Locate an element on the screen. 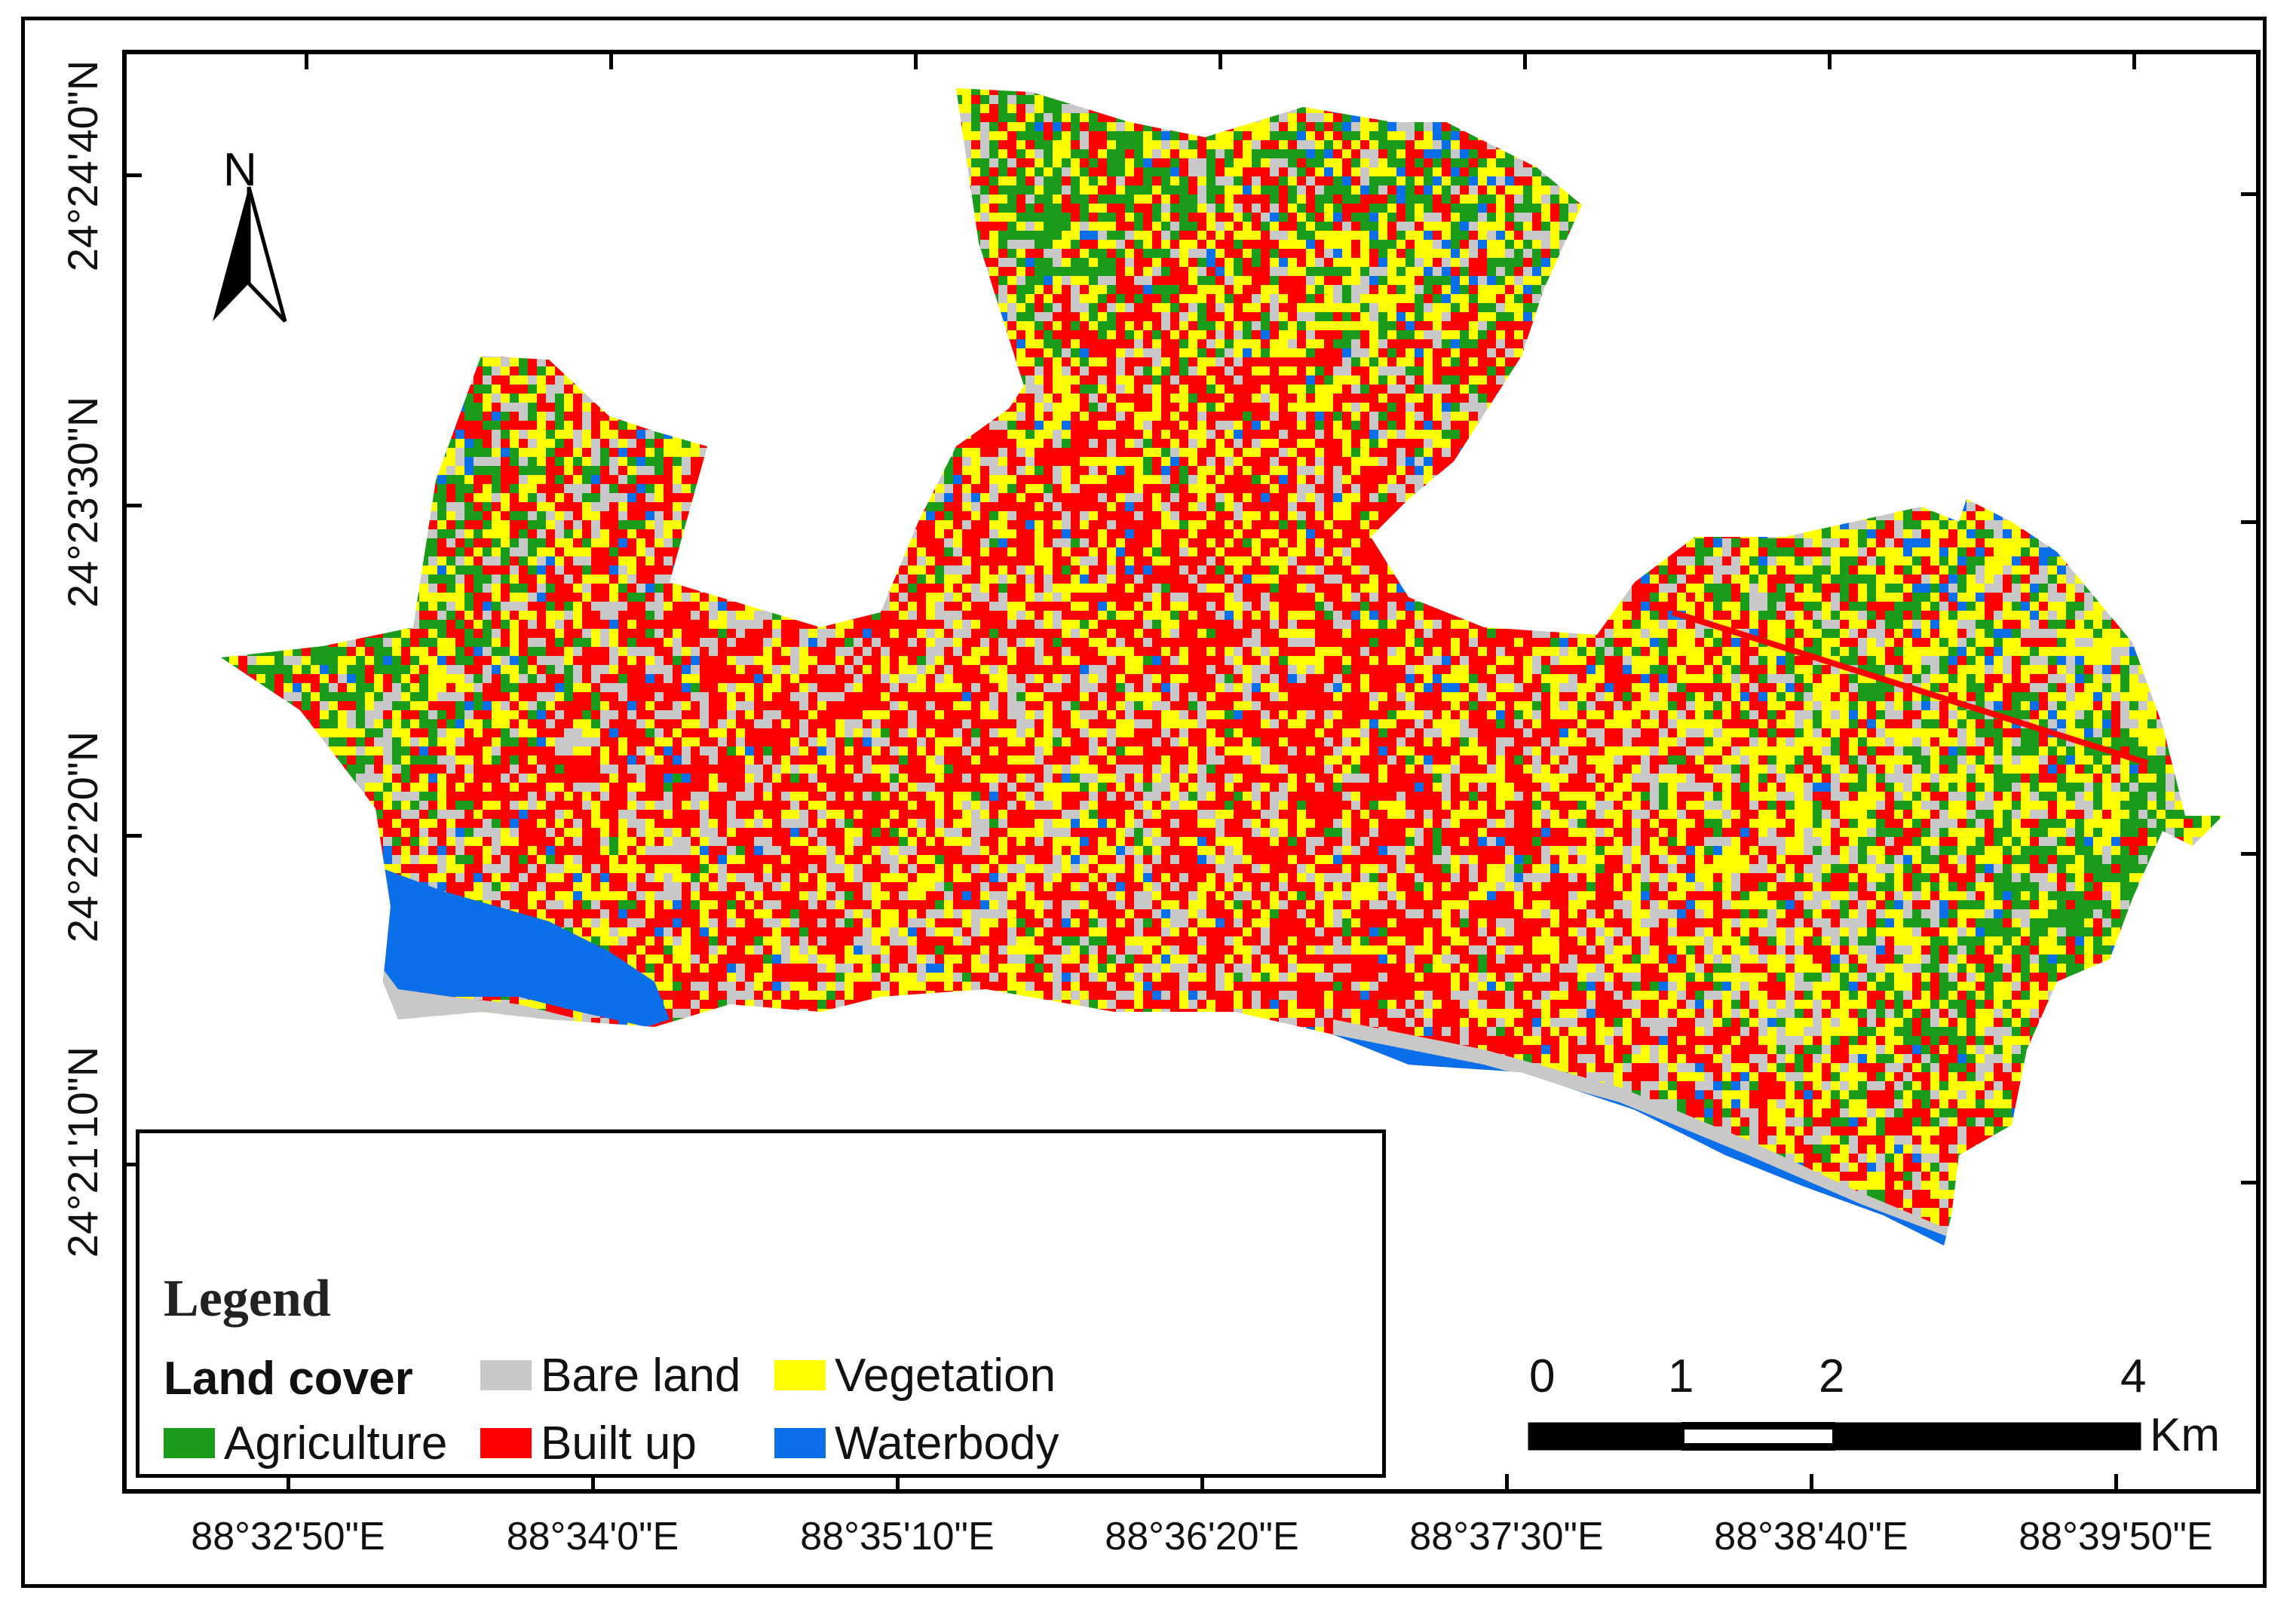 This screenshot has height=1612, width=2296. longitude-label: 88°36'20"E is located at coordinates (1202, 1536).